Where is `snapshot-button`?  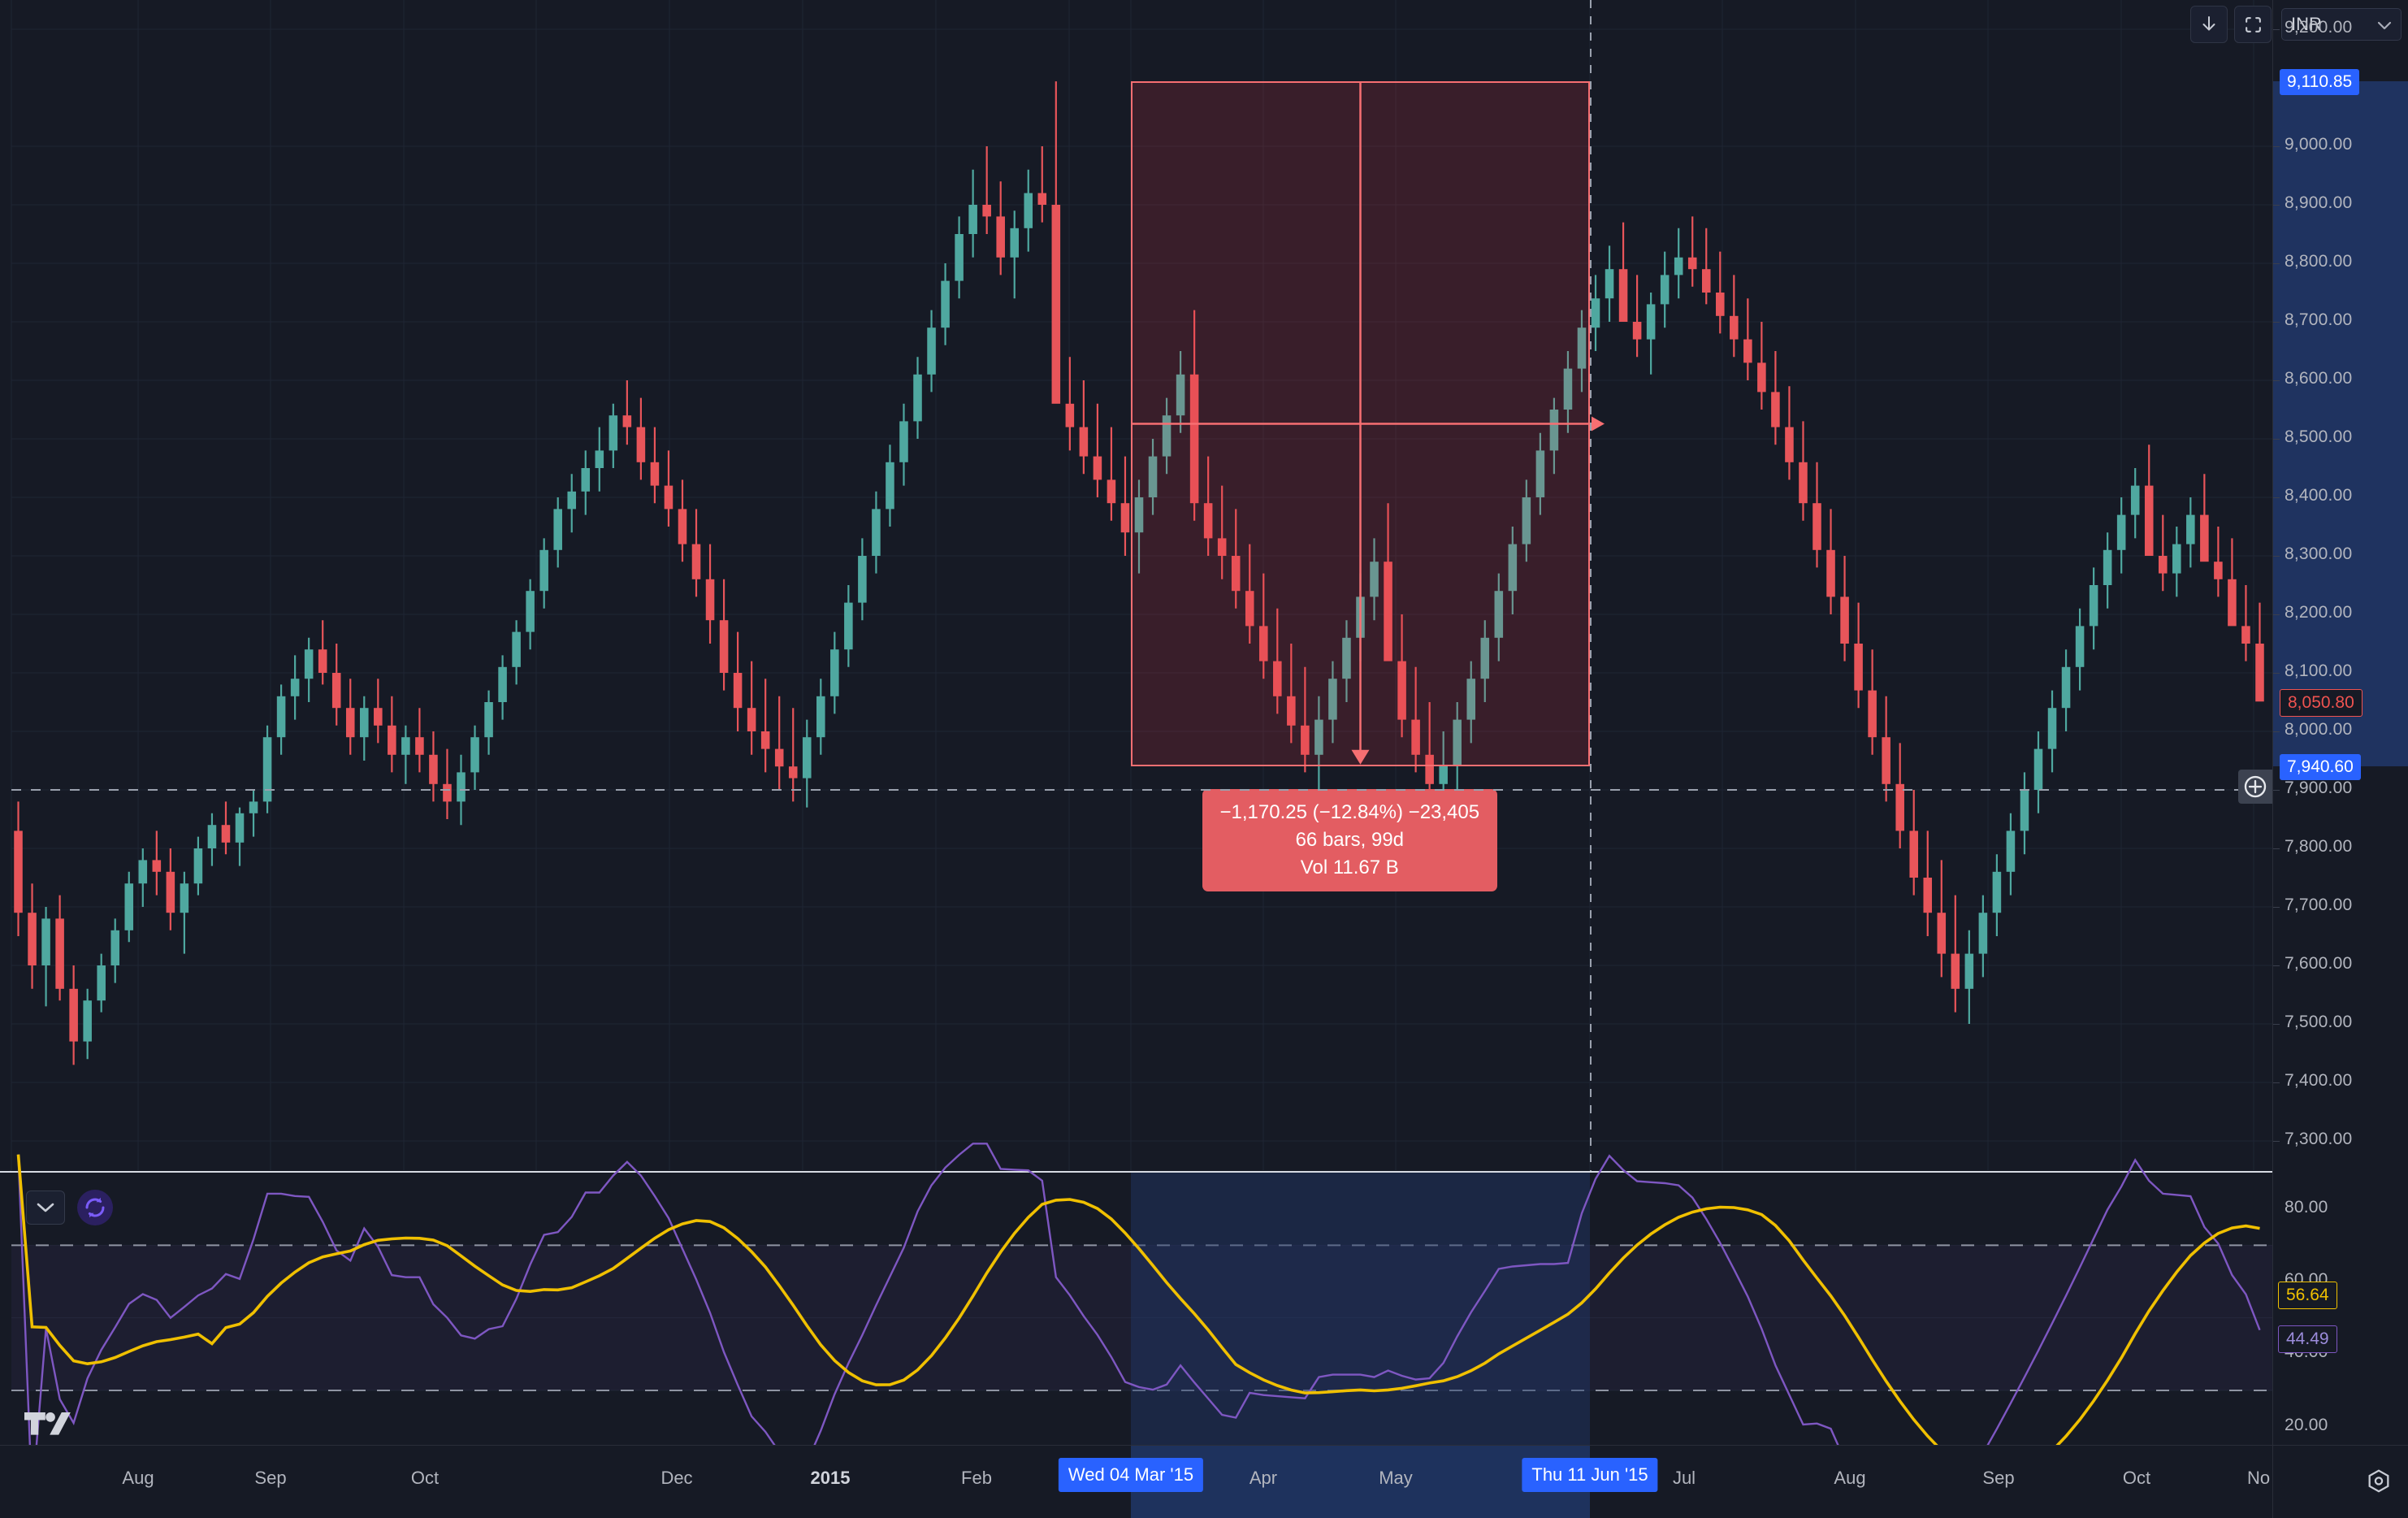
snapshot-button is located at coordinates (2253, 25).